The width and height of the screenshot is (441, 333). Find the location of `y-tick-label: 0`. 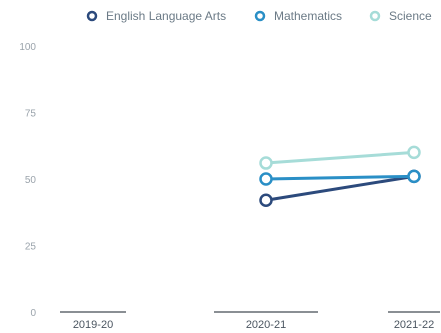

y-tick-label: 0 is located at coordinates (33, 313).